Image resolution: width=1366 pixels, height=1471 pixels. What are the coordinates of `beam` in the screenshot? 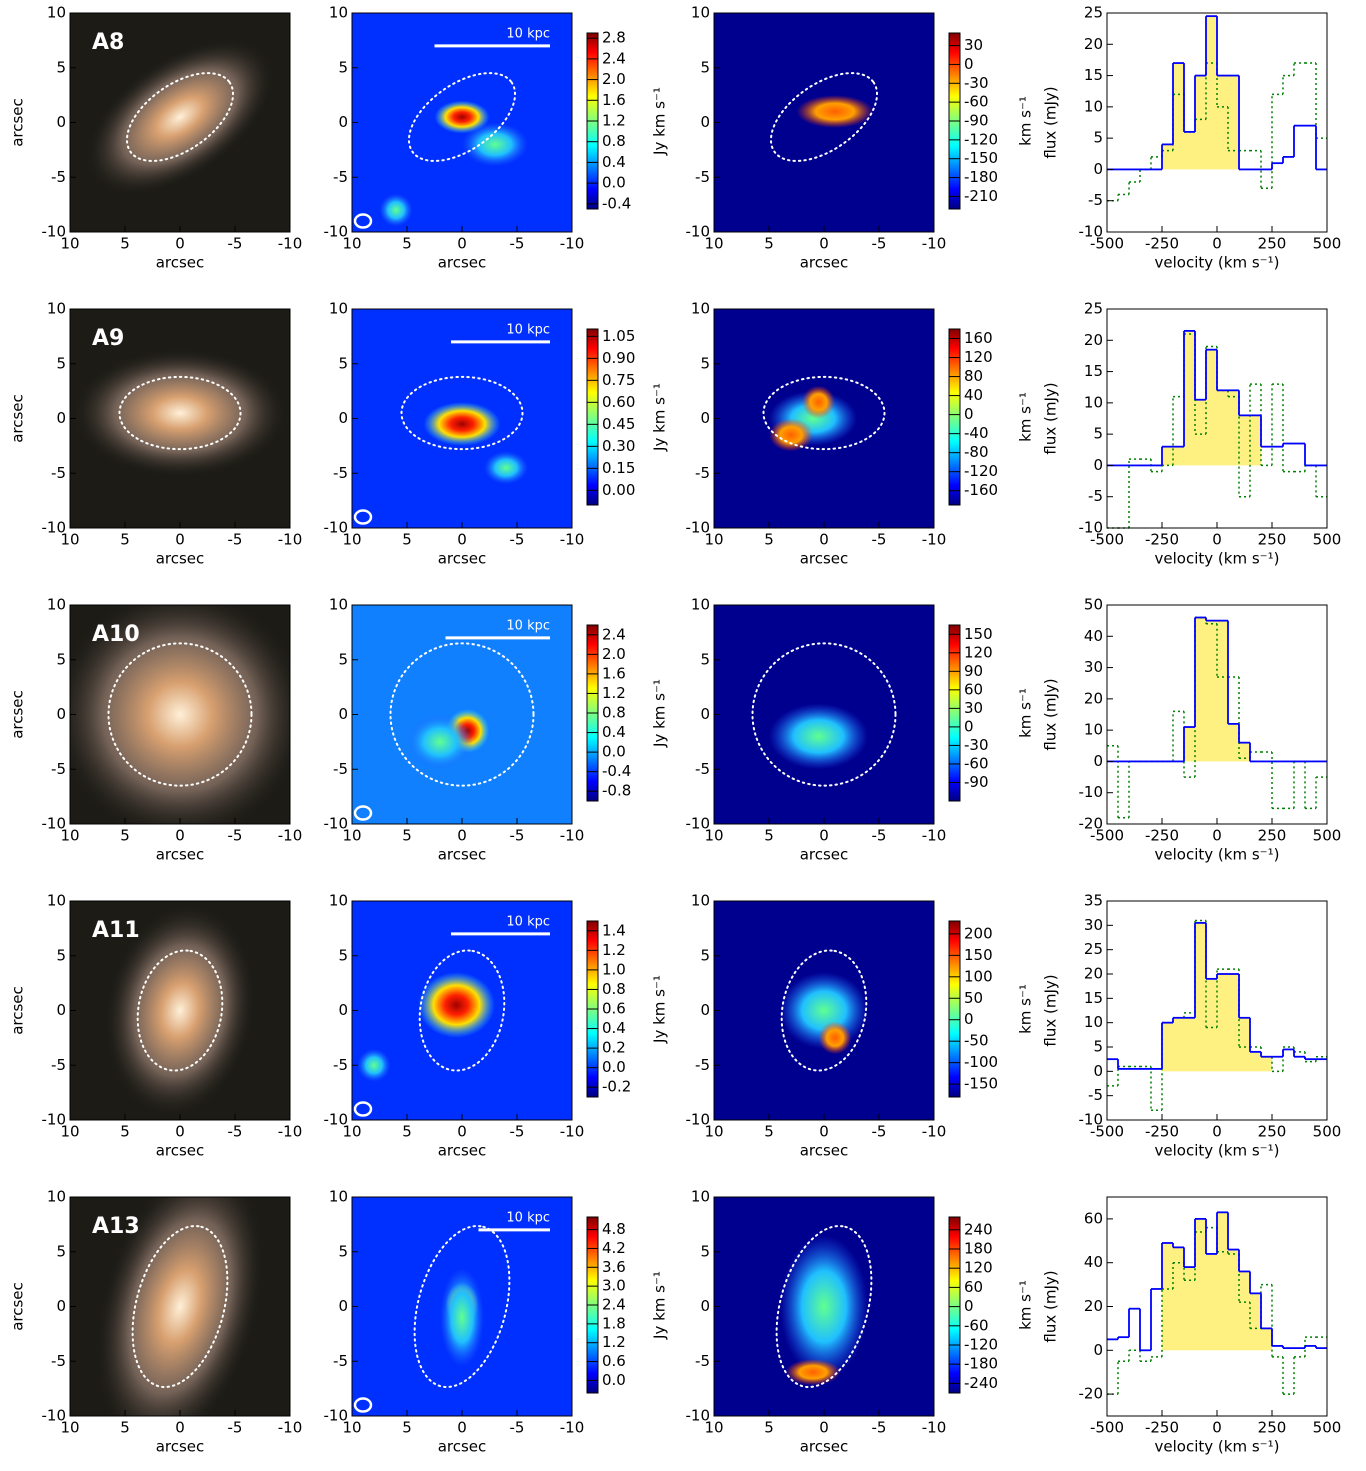 It's located at (363, 221).